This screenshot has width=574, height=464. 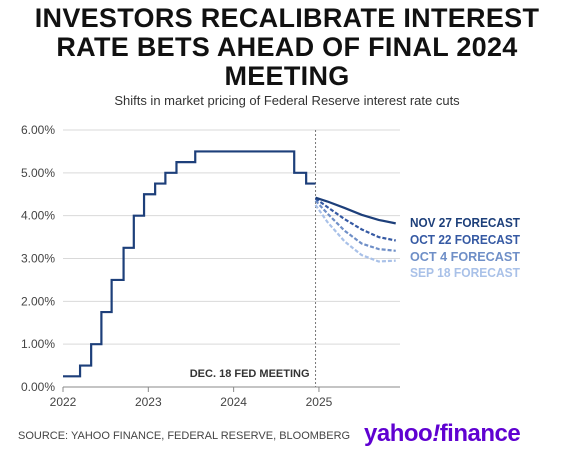 What do you see at coordinates (319, 402) in the screenshot?
I see `x-tick-label: 2025` at bounding box center [319, 402].